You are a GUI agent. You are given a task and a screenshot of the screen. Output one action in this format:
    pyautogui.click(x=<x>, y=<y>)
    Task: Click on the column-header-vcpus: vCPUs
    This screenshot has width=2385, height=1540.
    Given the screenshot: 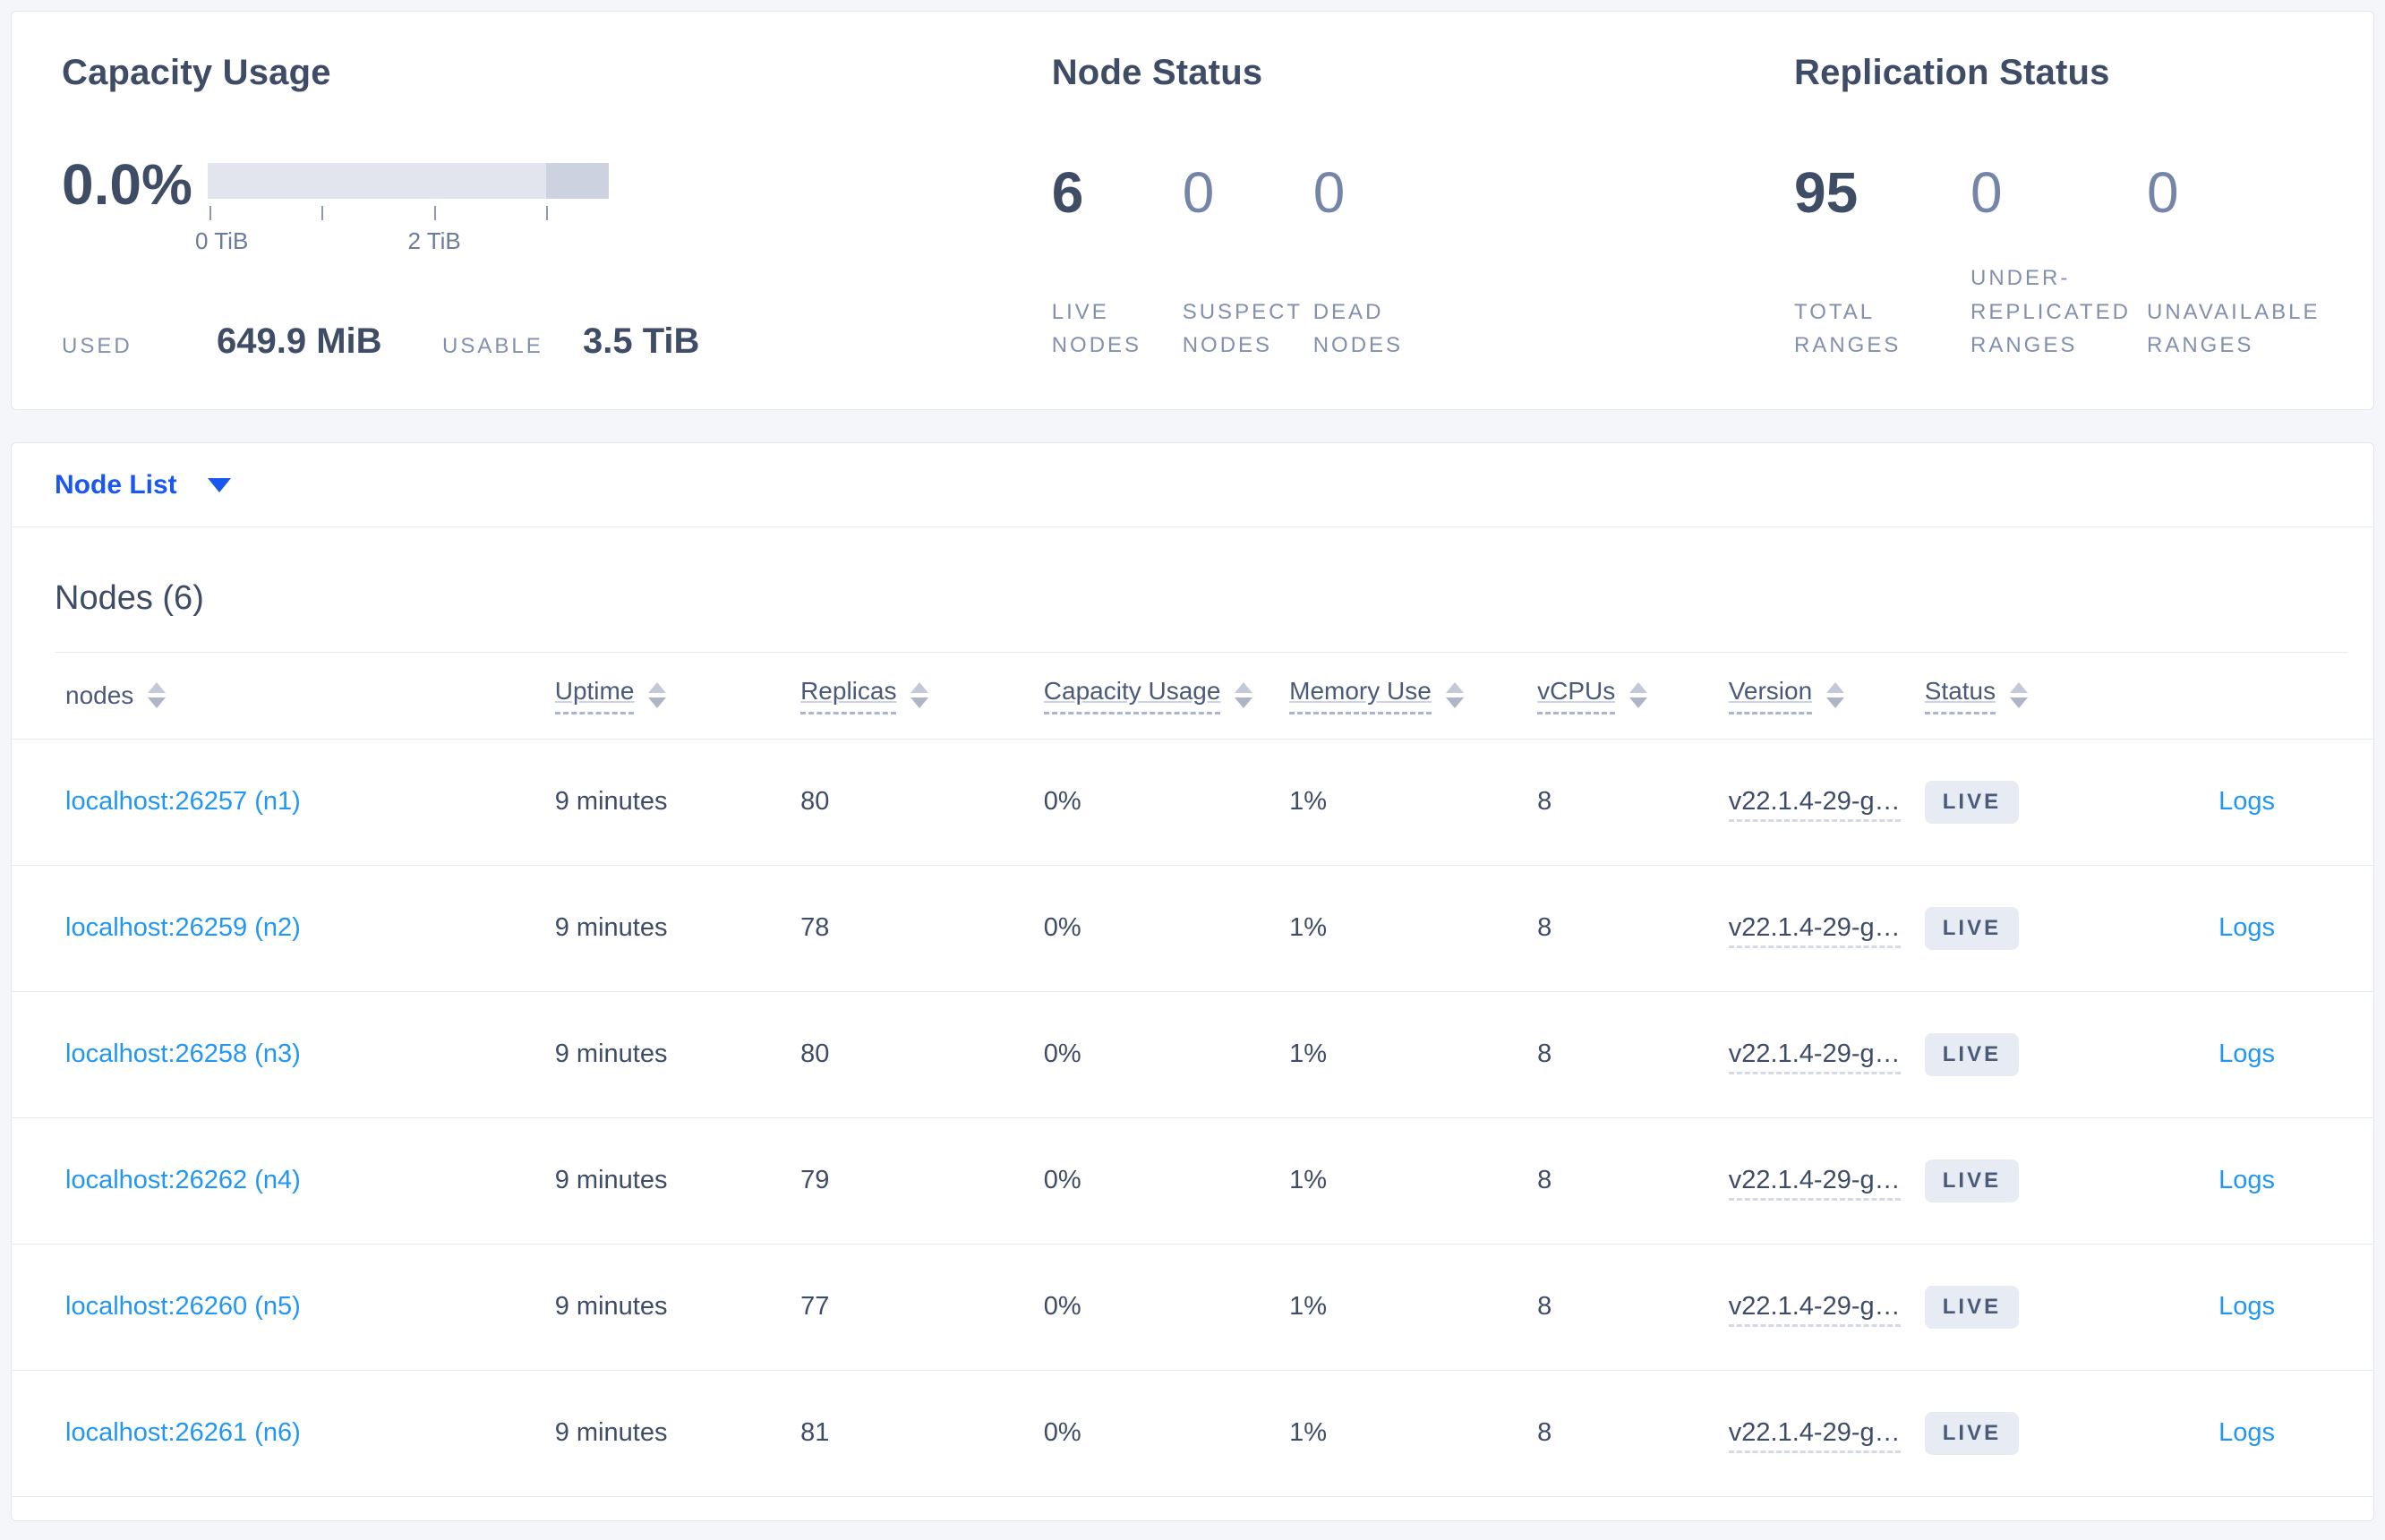 What is the action you would take?
    pyautogui.click(x=1633, y=696)
    